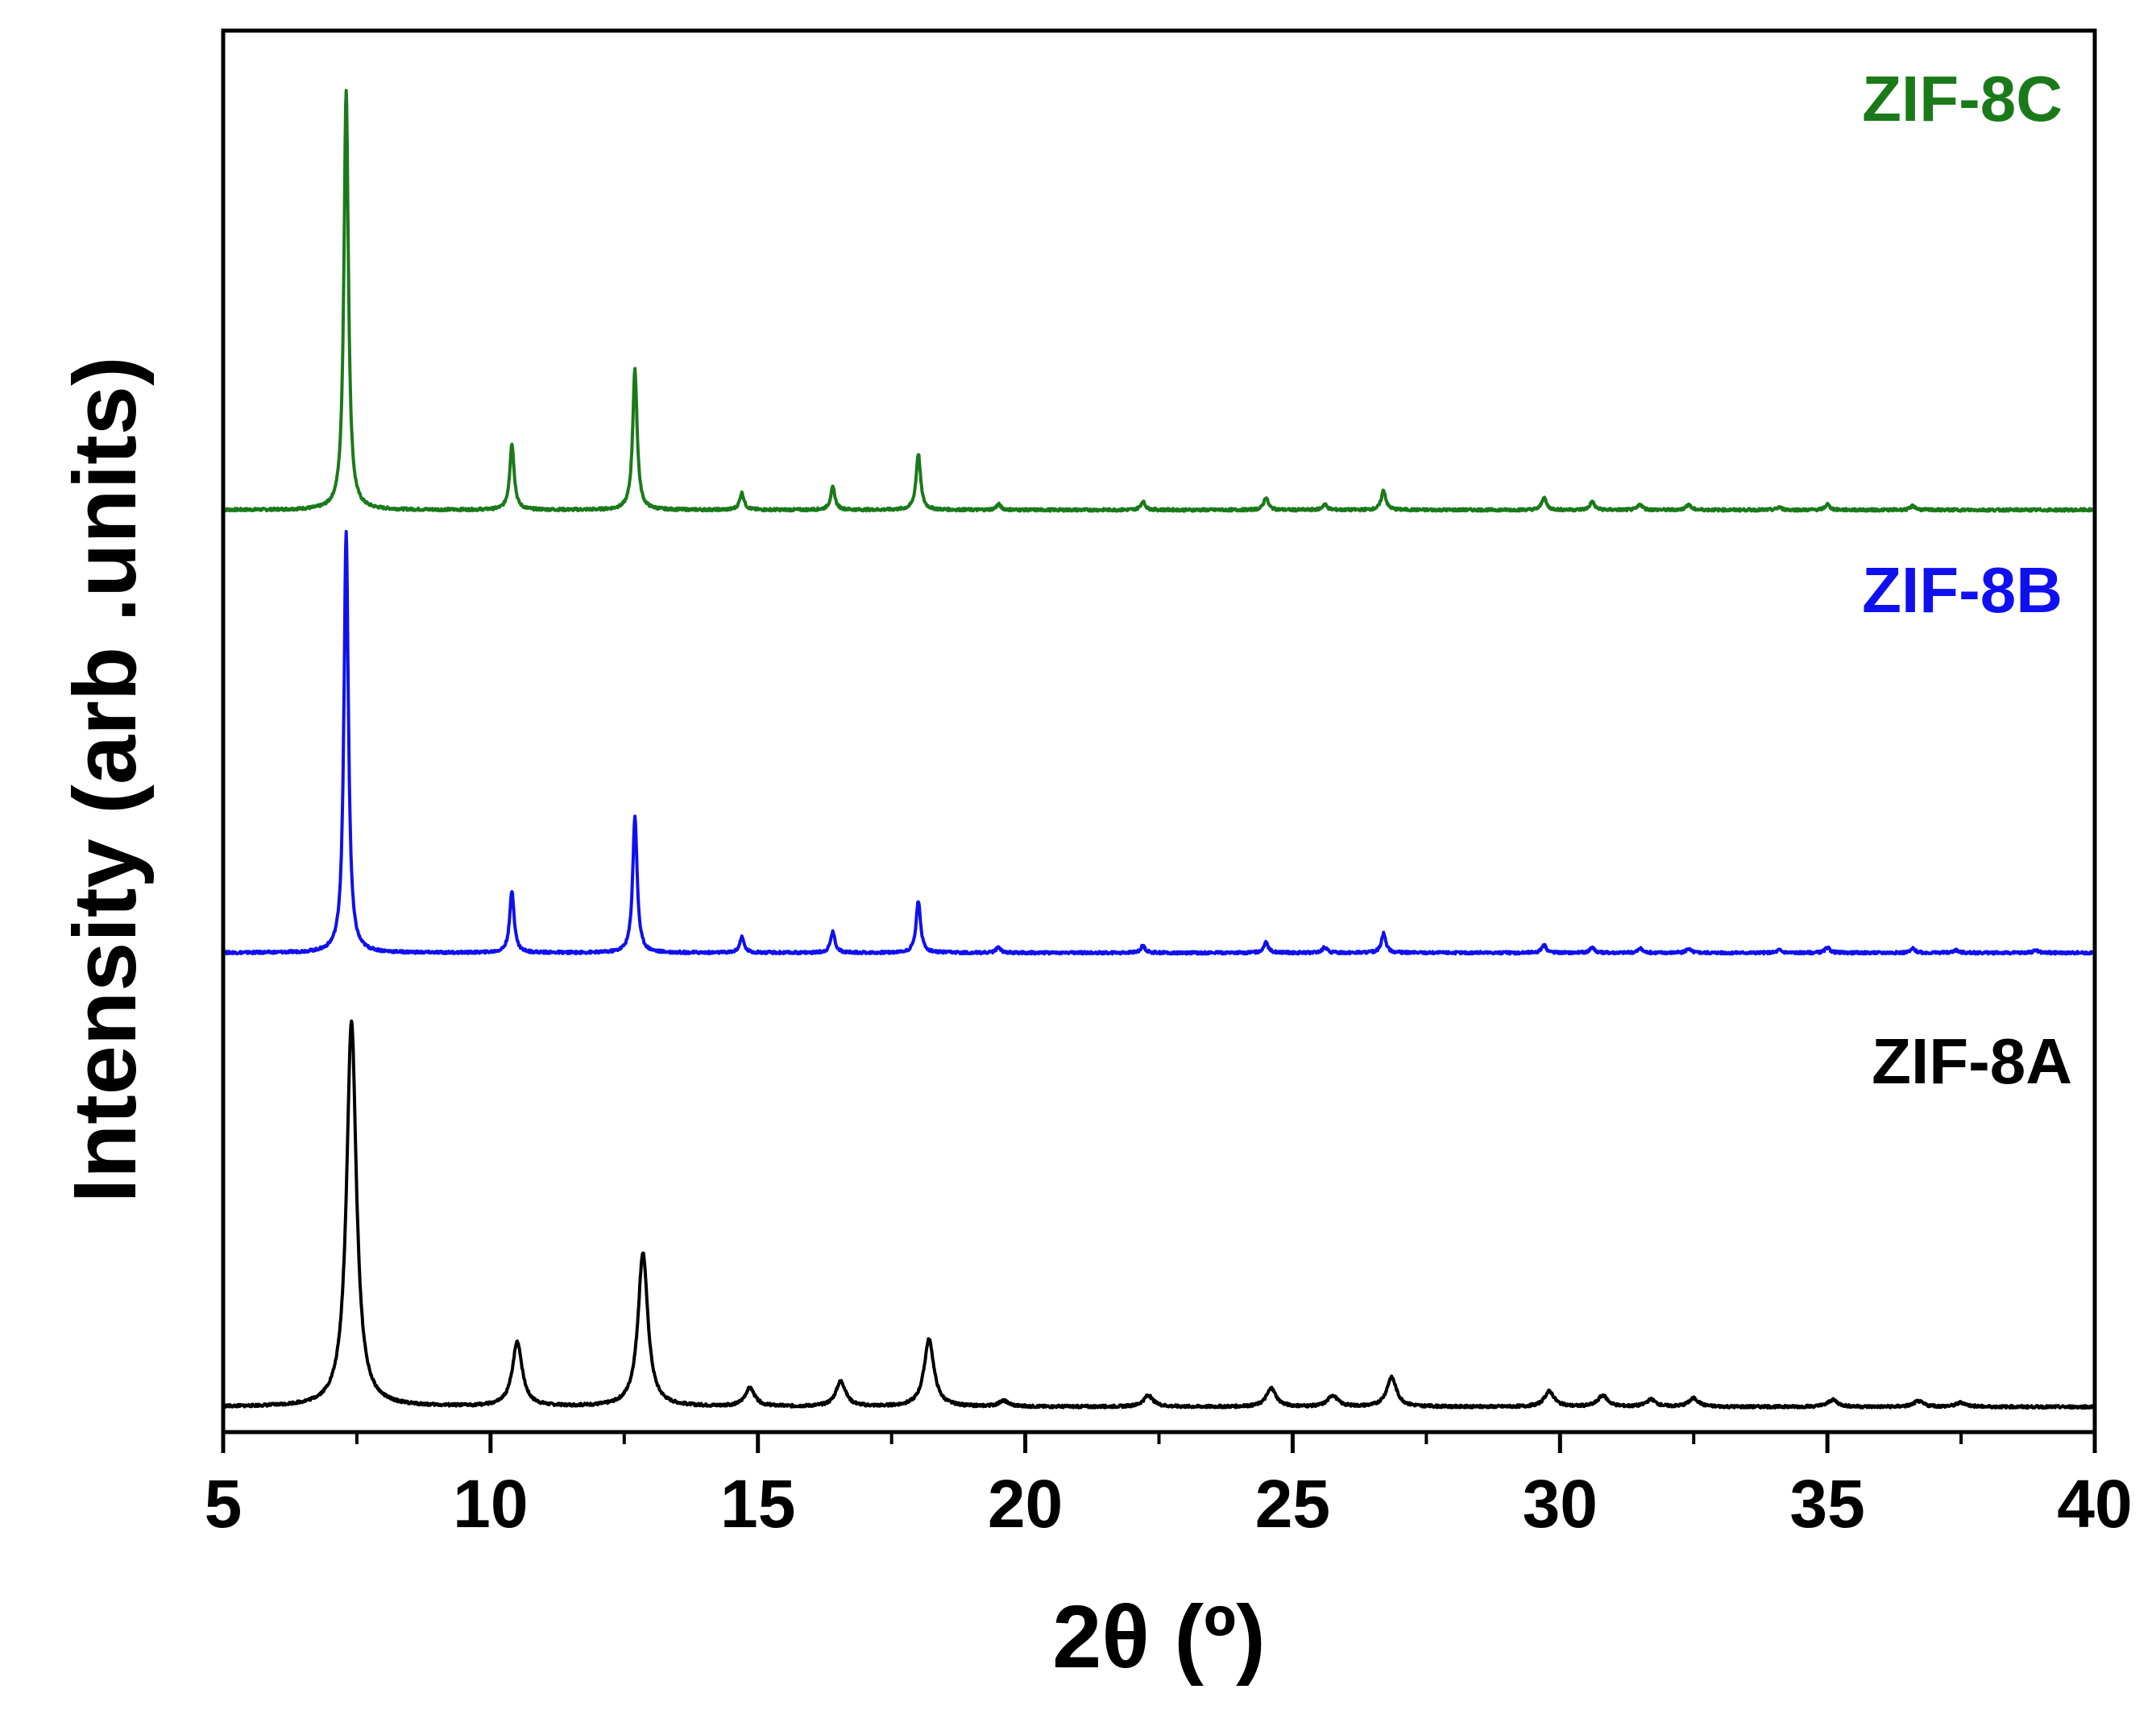 The width and height of the screenshot is (2156, 1714). Describe the element at coordinates (1972, 1061) in the screenshot. I see `series-label-zif-8a: ZIF-8A` at that location.